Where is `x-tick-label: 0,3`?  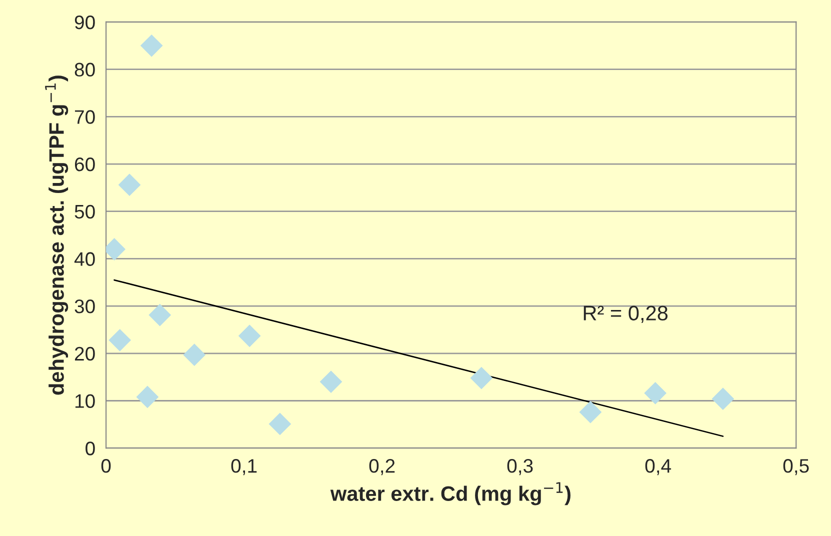 x-tick-label: 0,3 is located at coordinates (520, 467).